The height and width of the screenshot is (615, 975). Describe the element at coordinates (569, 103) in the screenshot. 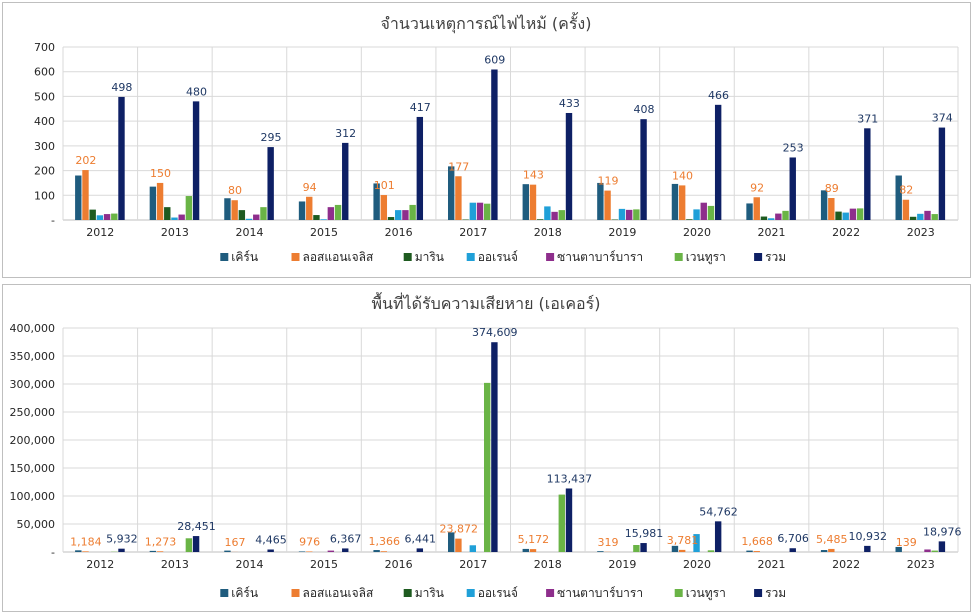

I see `data-label: 433` at that location.